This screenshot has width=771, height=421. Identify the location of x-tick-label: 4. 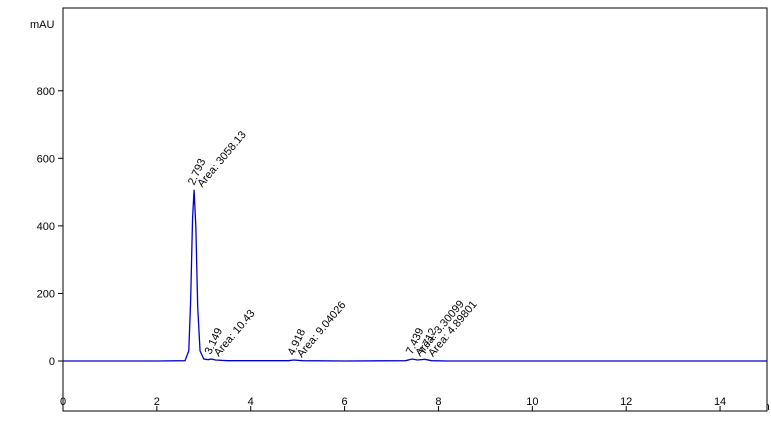
(251, 402).